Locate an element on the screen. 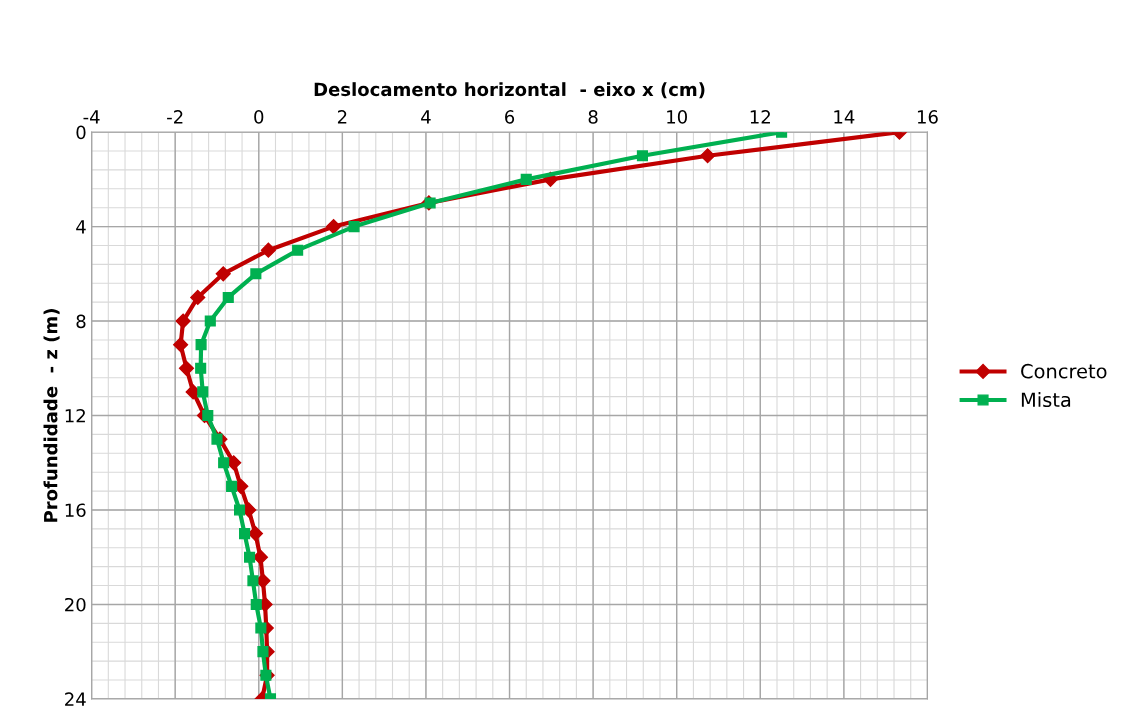  y-tick-label: 12 is located at coordinates (75, 415).